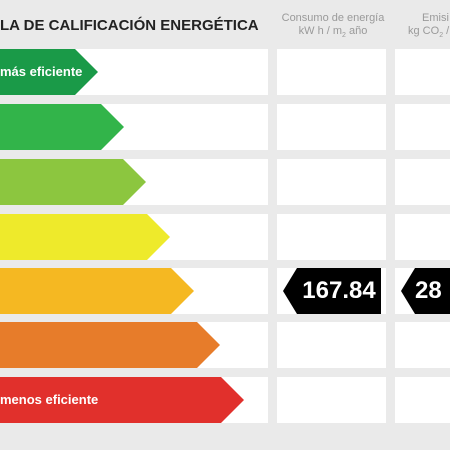 The height and width of the screenshot is (450, 450). What do you see at coordinates (429, 32) in the screenshot?
I see `emissions-header-unit: kg CO2 / m` at bounding box center [429, 32].